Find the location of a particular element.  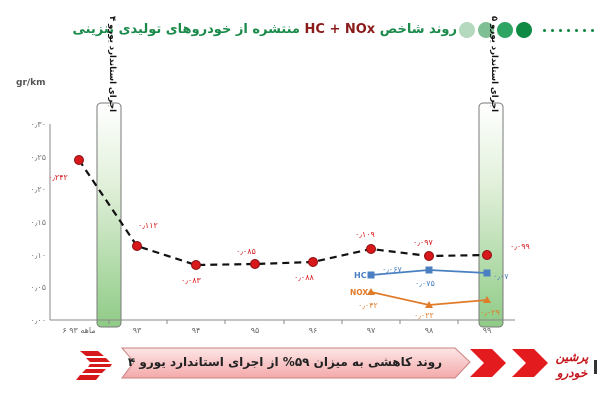

svg-text: ۹۹ is located at coordinates (487, 330).